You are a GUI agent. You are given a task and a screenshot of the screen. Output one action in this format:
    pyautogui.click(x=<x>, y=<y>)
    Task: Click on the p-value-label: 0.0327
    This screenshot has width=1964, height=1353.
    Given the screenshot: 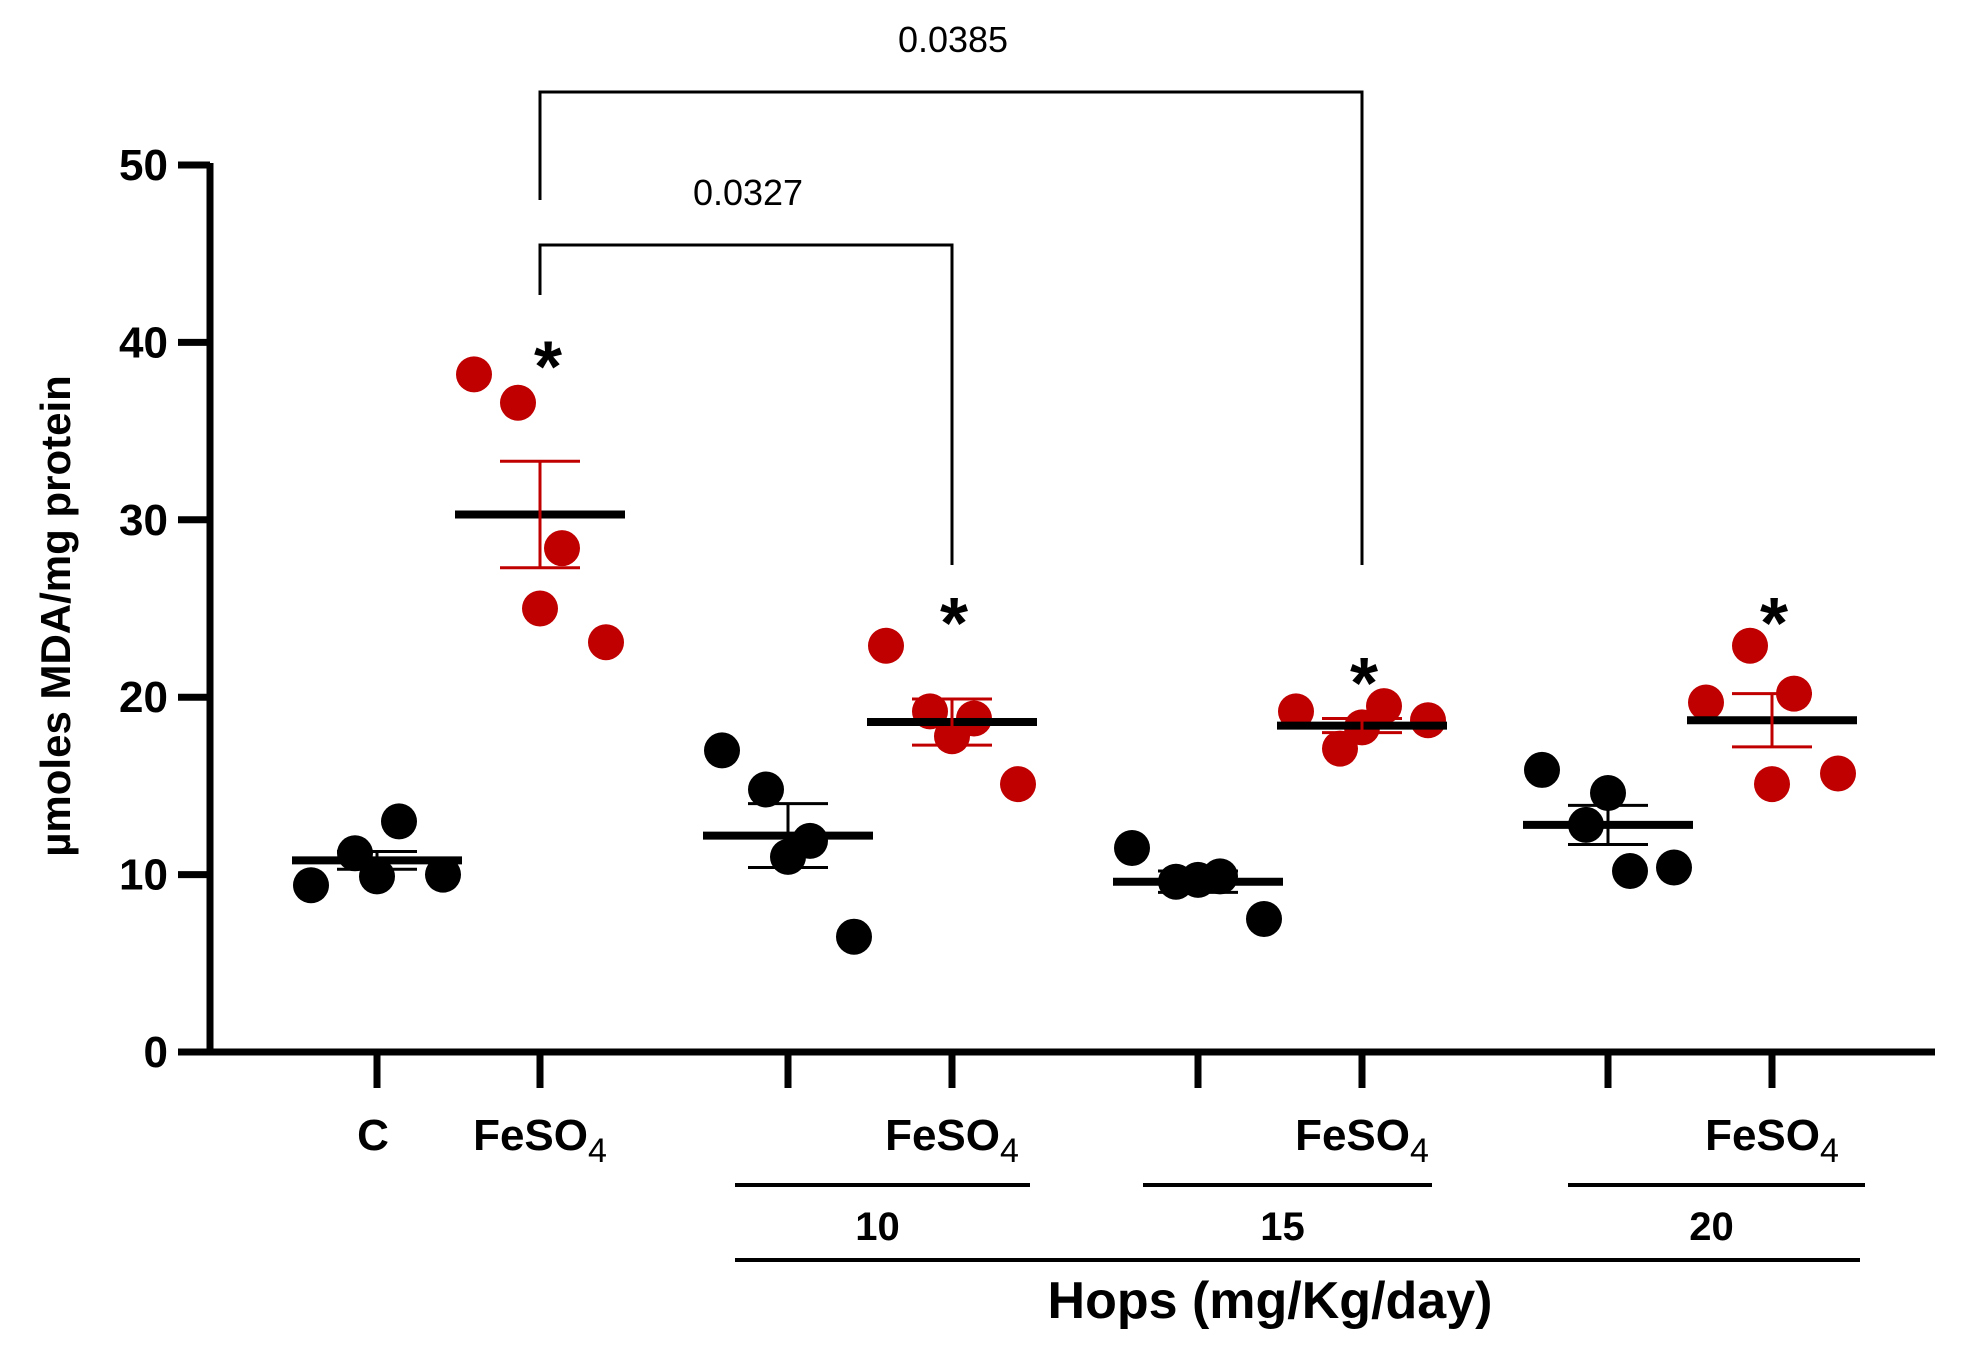 What is the action you would take?
    pyautogui.click(x=748, y=192)
    